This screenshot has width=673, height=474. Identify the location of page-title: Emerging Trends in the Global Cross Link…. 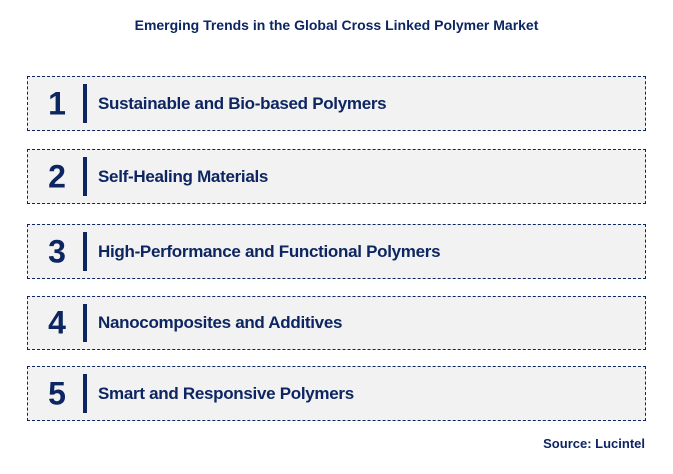
(336, 25).